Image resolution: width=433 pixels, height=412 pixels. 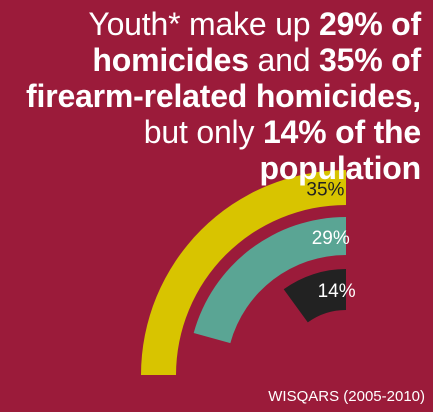 I want to click on arc-homicides-label: 29%, so click(x=331, y=238).